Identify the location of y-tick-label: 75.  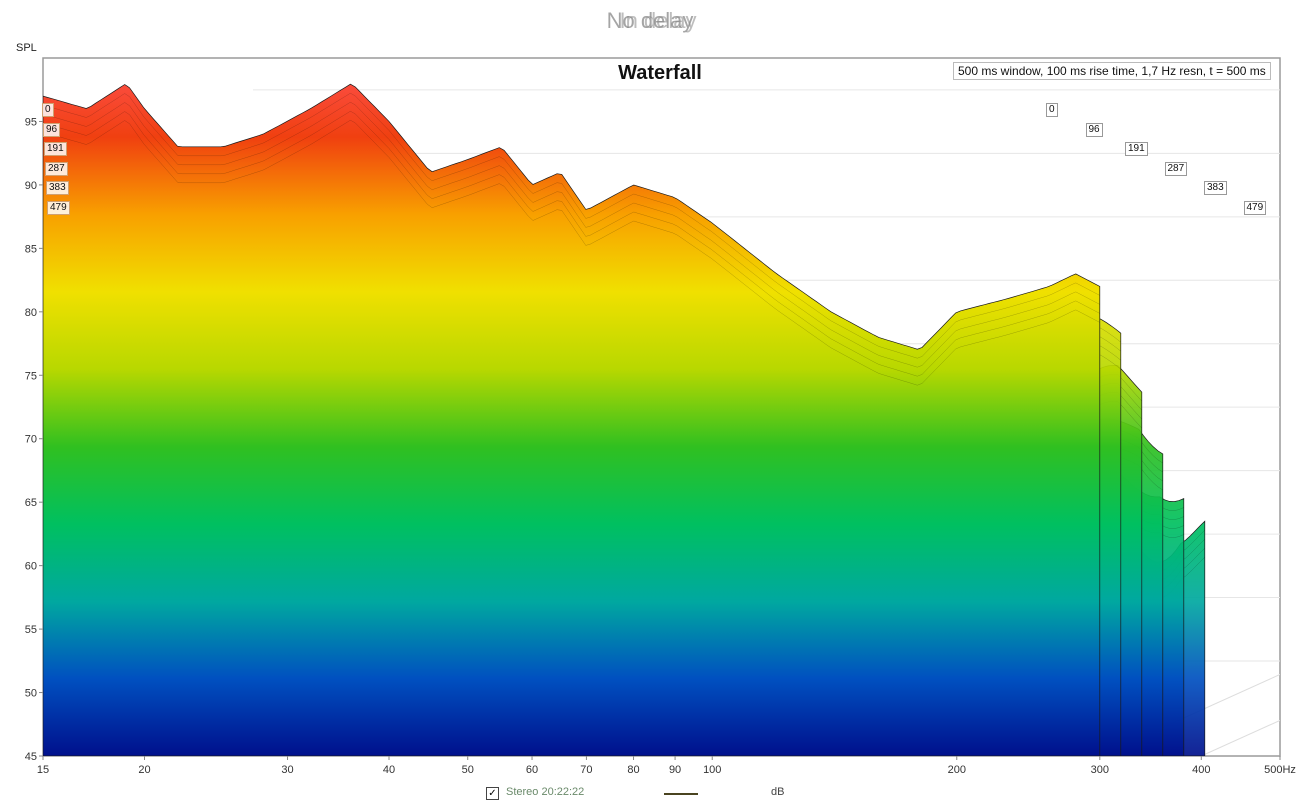
(31, 376).